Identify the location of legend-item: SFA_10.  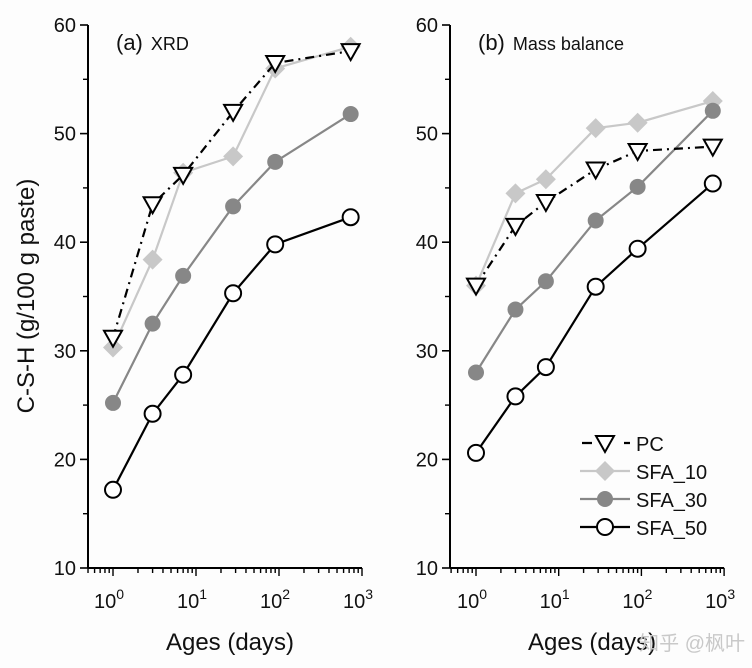
(643, 472).